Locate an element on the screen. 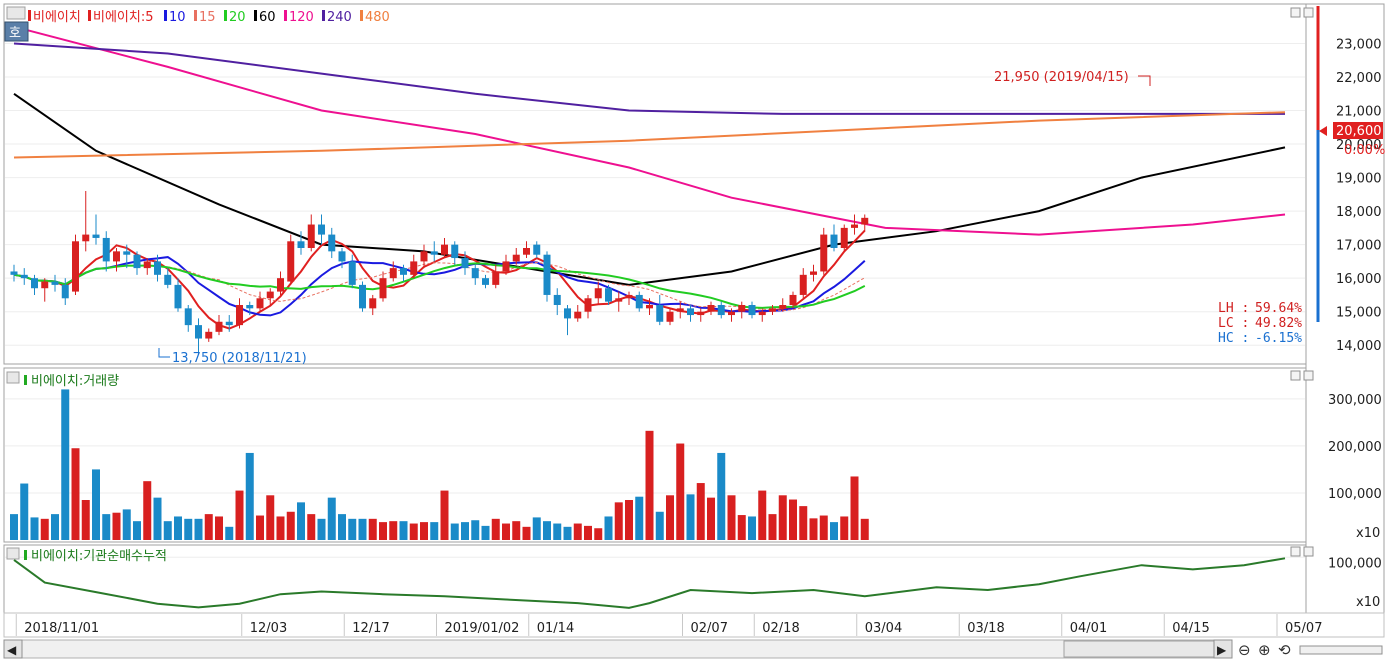  price-legend-icon is located at coordinates (16, 13).